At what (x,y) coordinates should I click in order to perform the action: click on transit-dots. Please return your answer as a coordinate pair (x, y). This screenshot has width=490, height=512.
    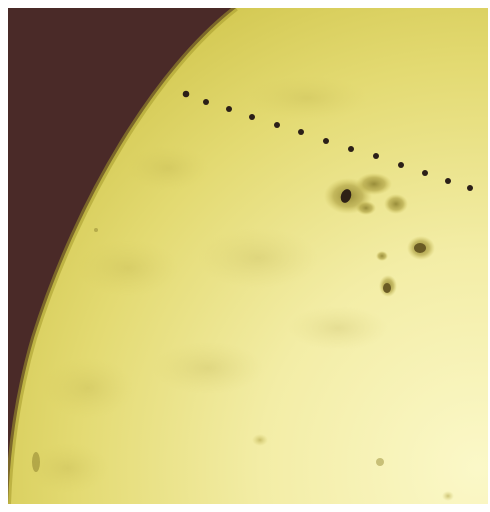
    Looking at the image, I should click on (327, 140).